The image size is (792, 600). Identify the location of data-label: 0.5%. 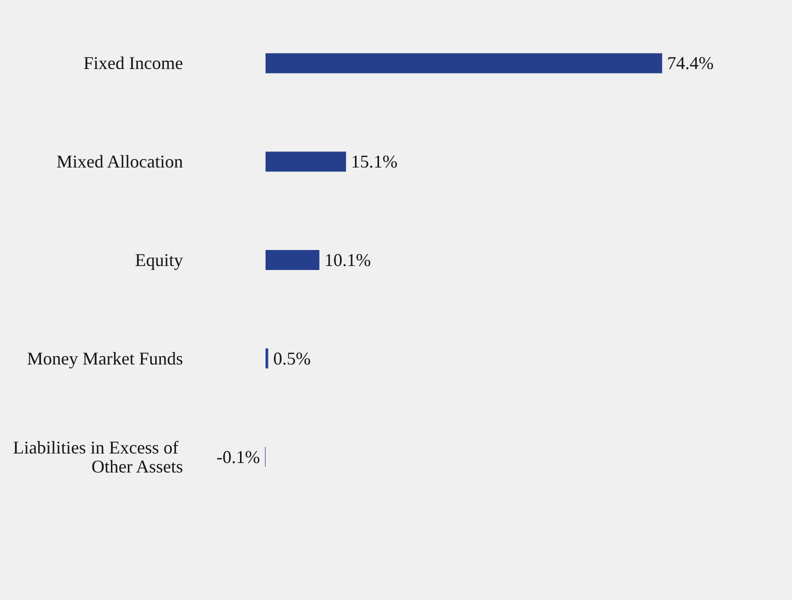
(292, 358).